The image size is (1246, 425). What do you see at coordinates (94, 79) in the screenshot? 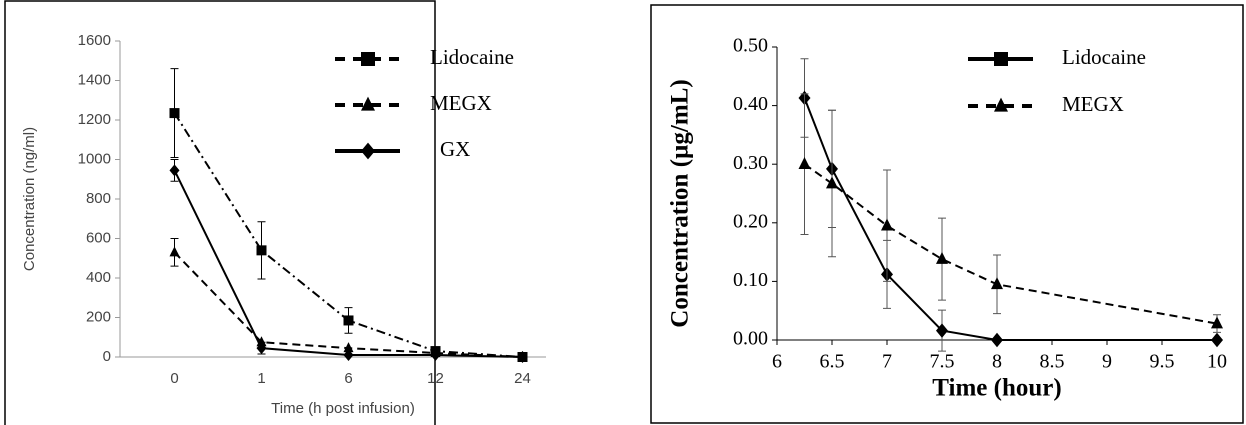
I see `y-tick-label: 1400` at bounding box center [94, 79].